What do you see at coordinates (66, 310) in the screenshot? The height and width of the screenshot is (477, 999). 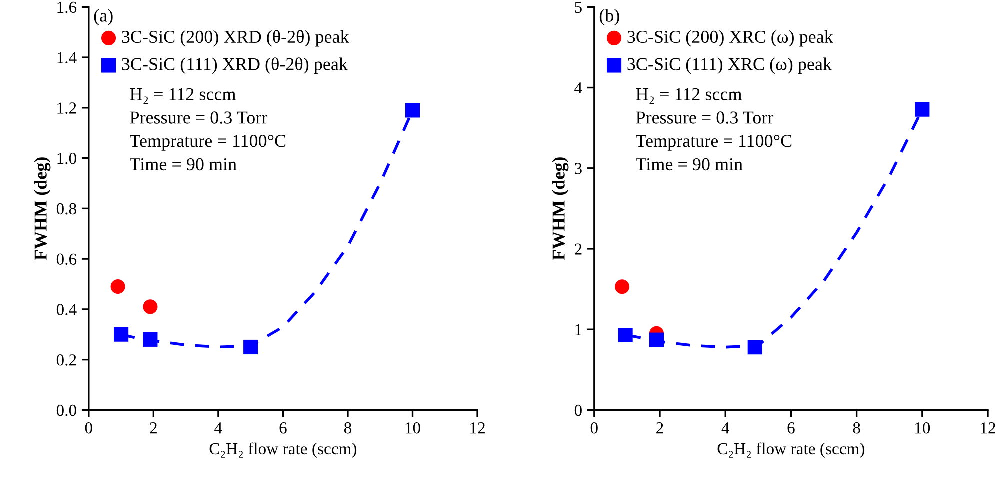 I see `y-tick-label: 0.4` at bounding box center [66, 310].